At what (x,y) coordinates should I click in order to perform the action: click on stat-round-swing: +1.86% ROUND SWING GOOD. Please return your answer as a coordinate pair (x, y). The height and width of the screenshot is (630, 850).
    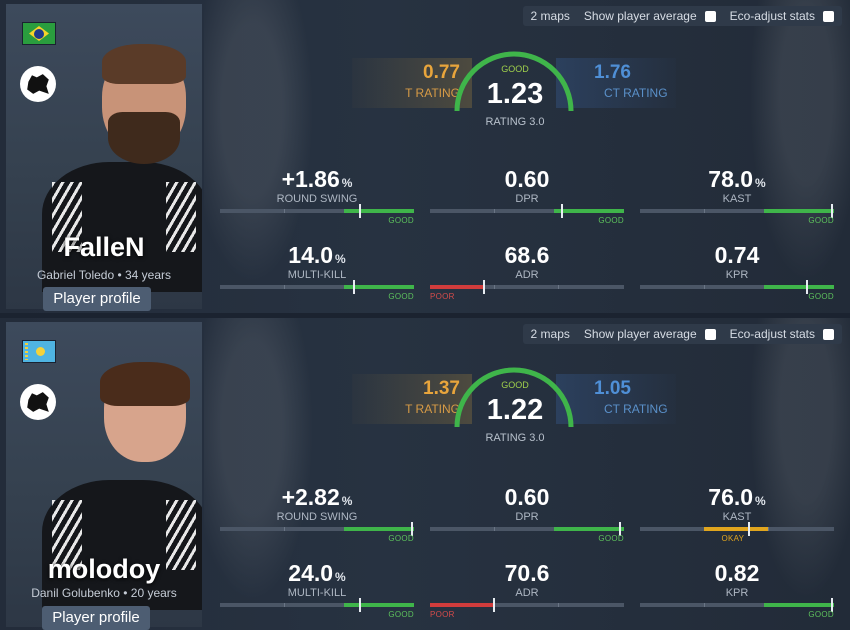
    Looking at the image, I should click on (317, 195).